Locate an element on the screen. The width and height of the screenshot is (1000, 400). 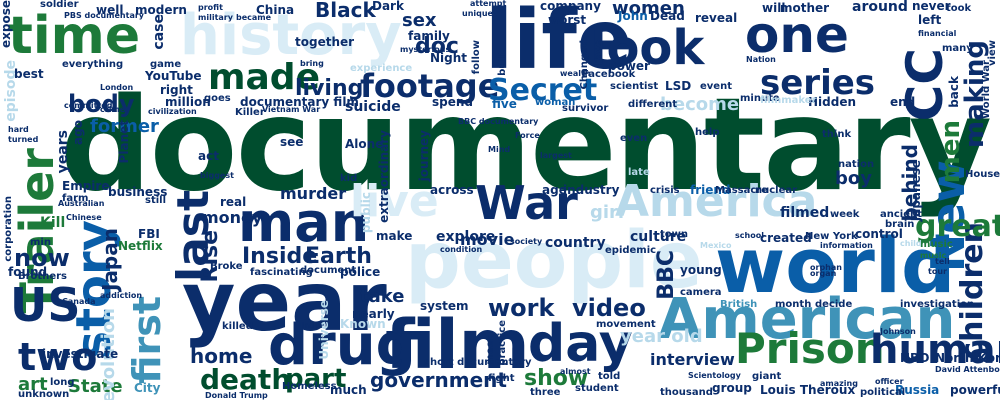
word-Canada: Canada is located at coordinates (79, 301).